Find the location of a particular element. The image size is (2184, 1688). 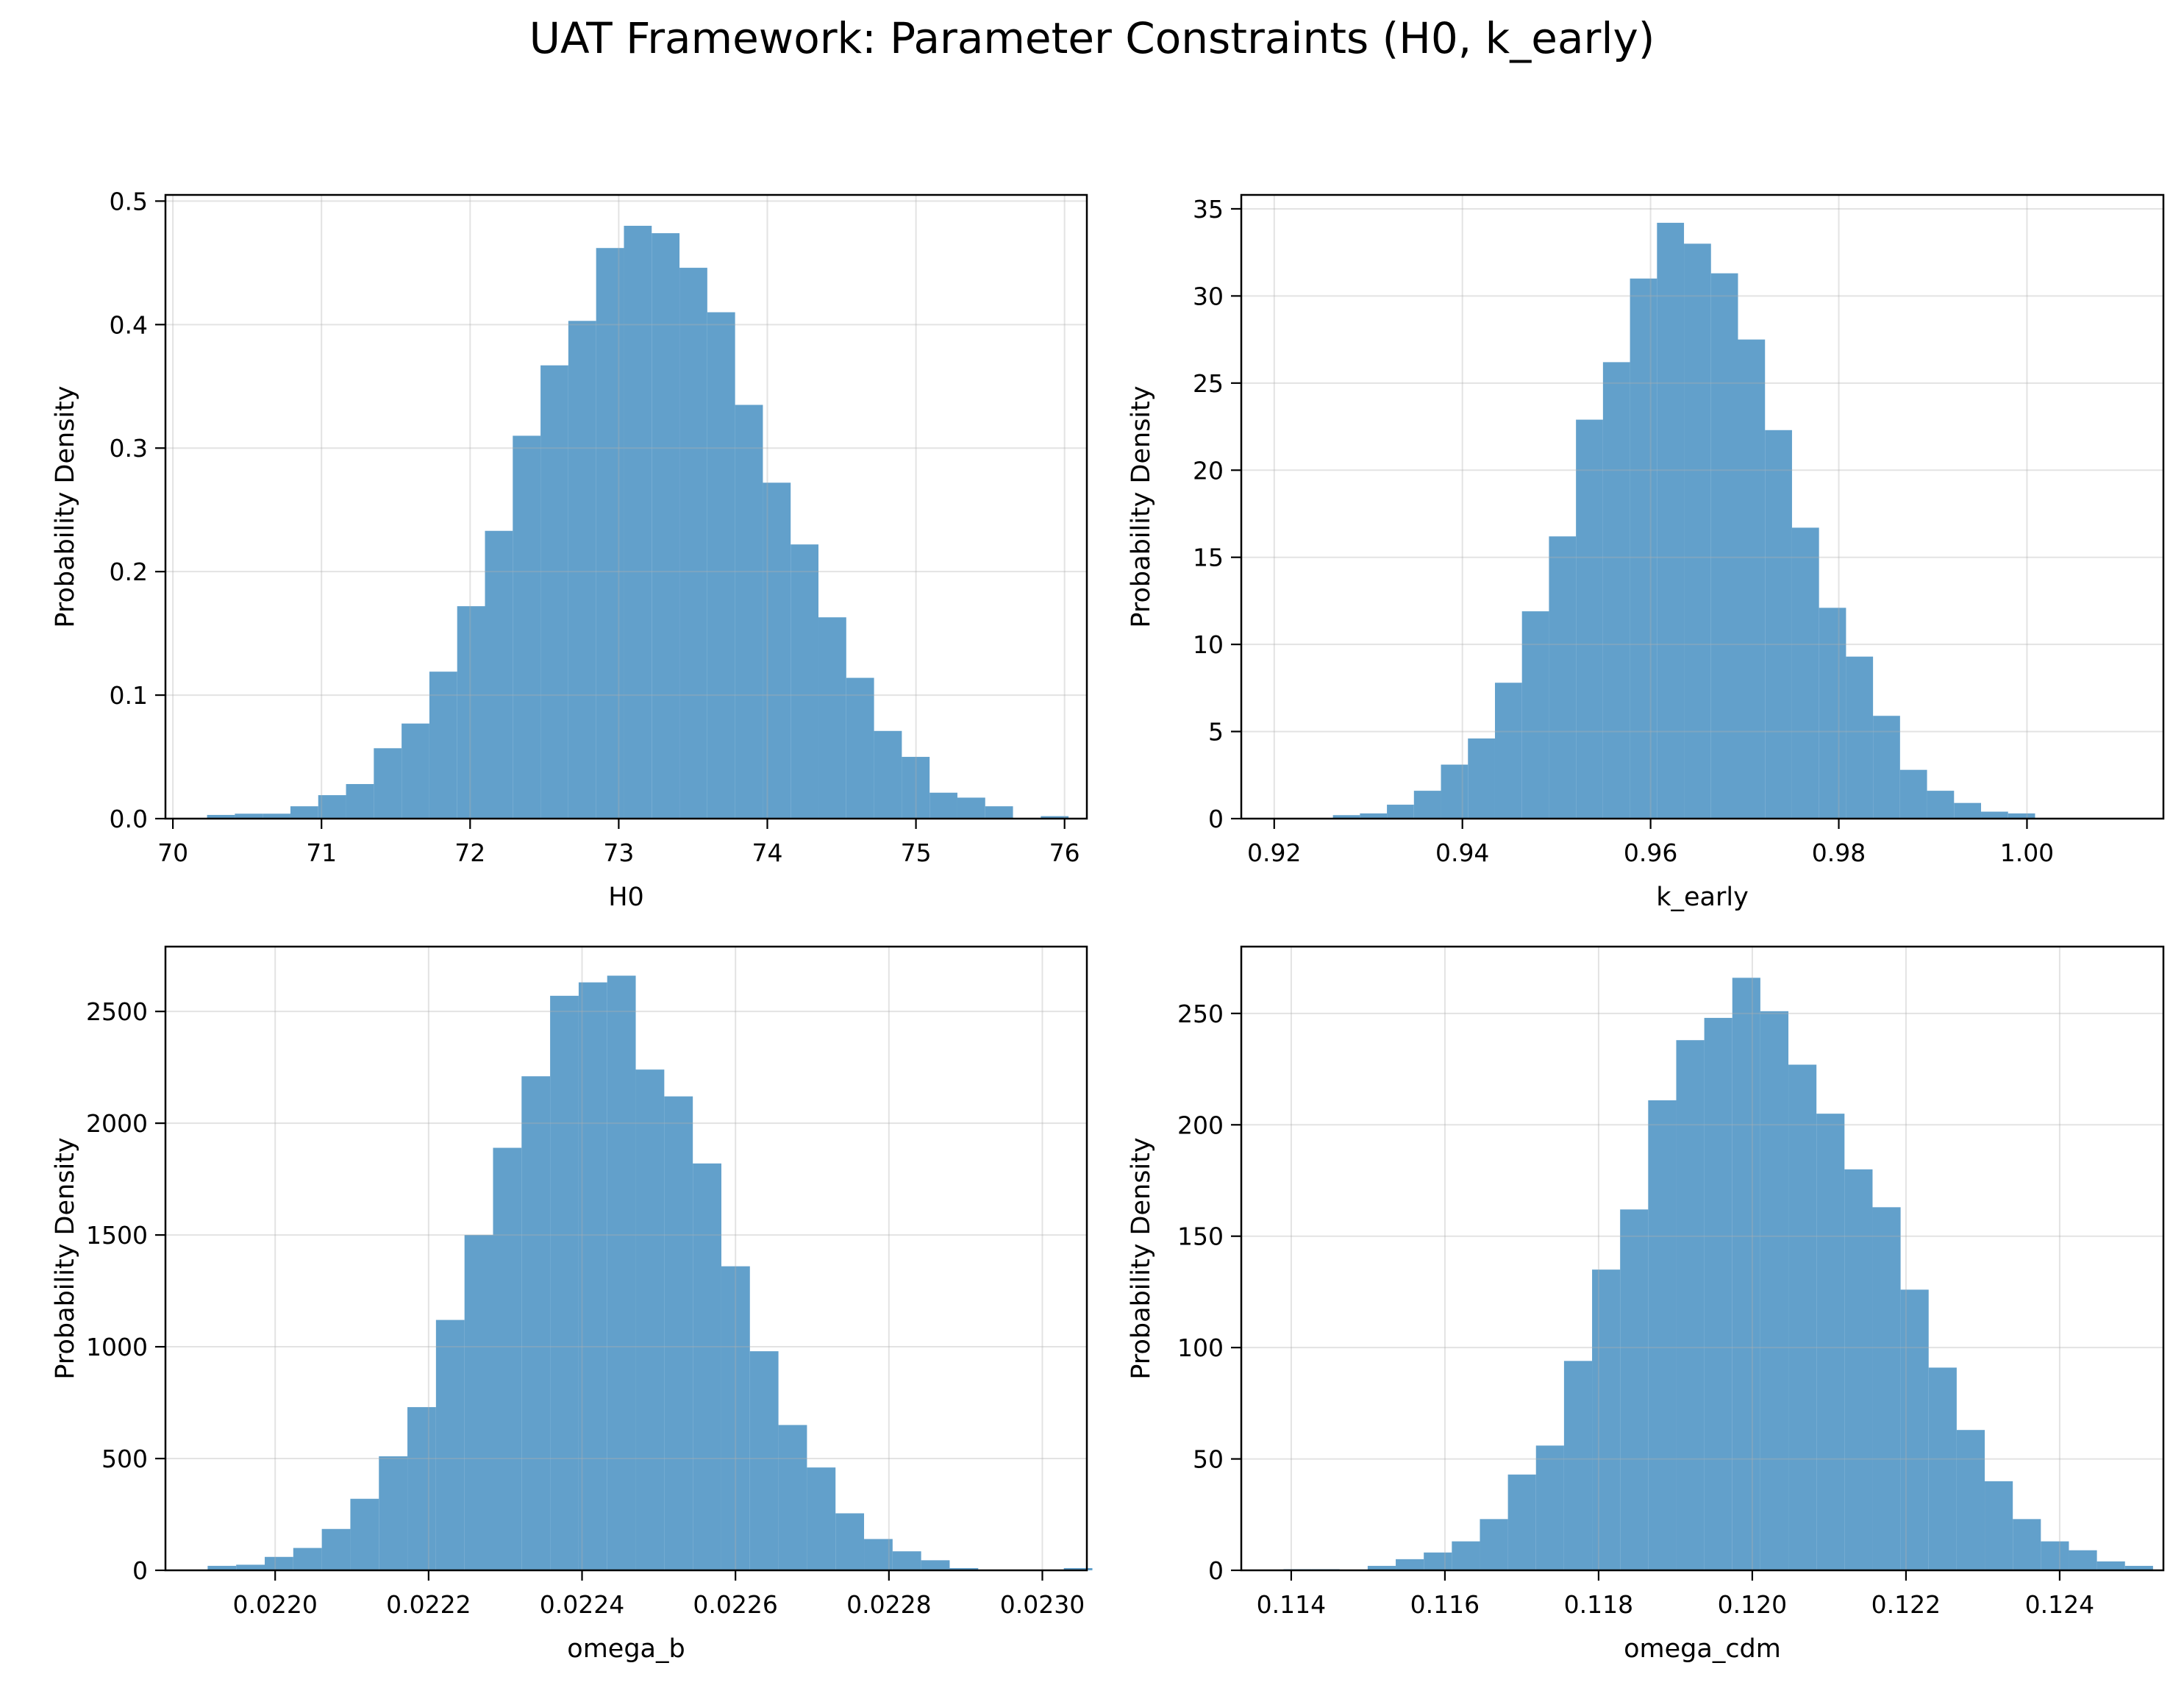

x-tick-label: 71 is located at coordinates (321, 852).